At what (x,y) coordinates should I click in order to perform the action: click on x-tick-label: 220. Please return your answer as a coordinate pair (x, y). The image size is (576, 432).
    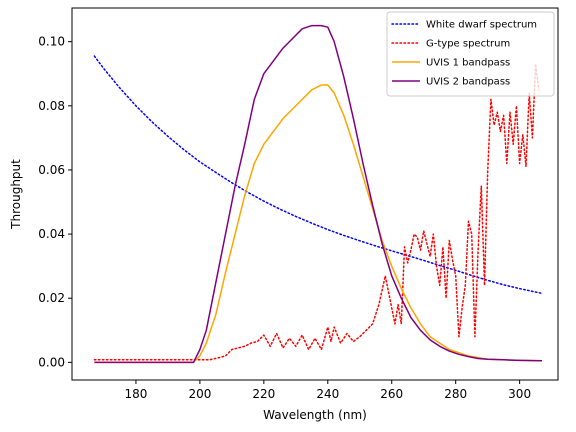
    Looking at the image, I should click on (263, 394).